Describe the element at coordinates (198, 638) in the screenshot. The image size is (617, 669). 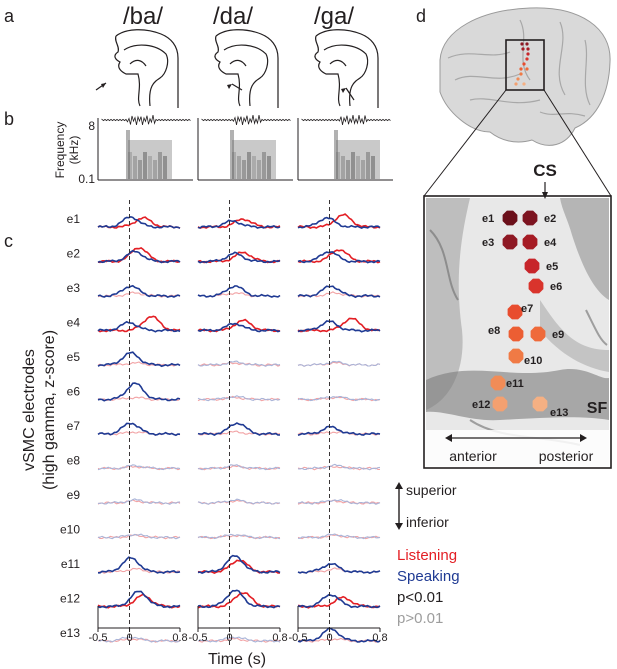
I see `xtick-1-0: -0.5` at that location.